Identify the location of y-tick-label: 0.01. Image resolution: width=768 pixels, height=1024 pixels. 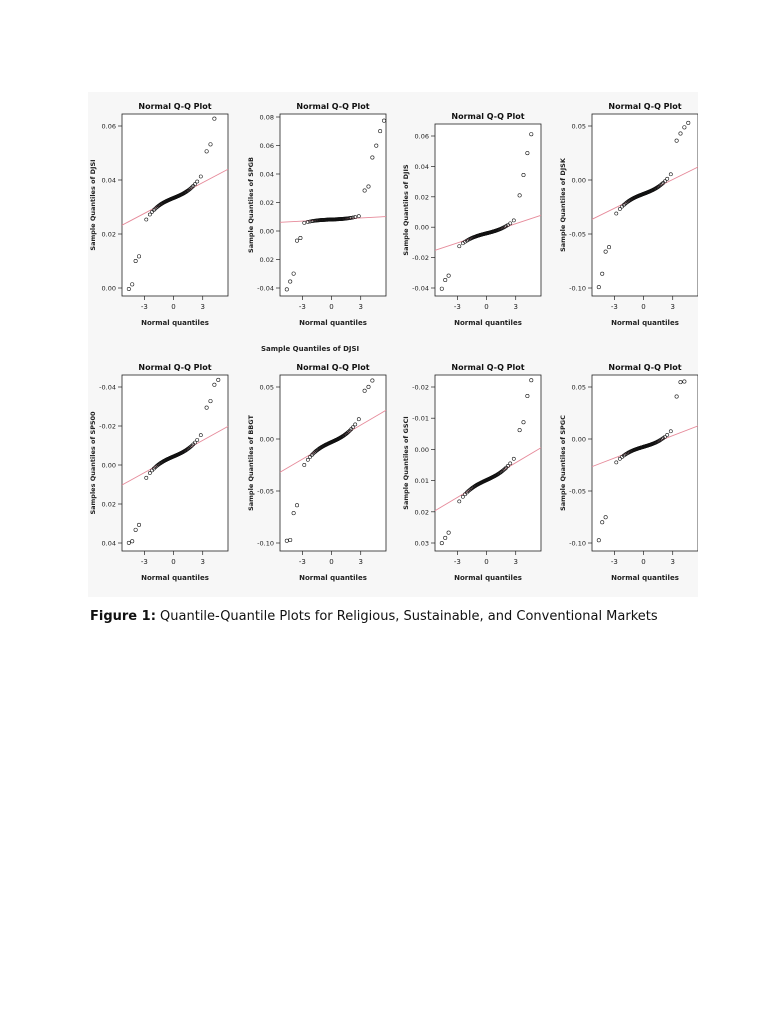
(422, 481).